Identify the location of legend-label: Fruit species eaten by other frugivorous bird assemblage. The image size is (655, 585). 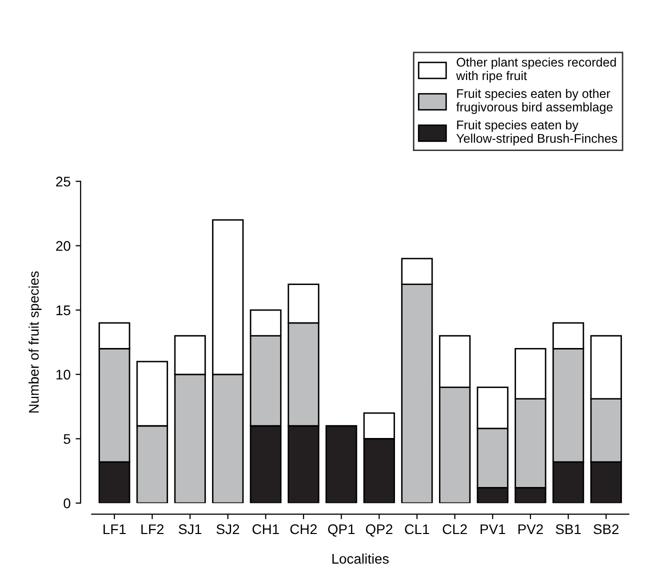
(534, 101).